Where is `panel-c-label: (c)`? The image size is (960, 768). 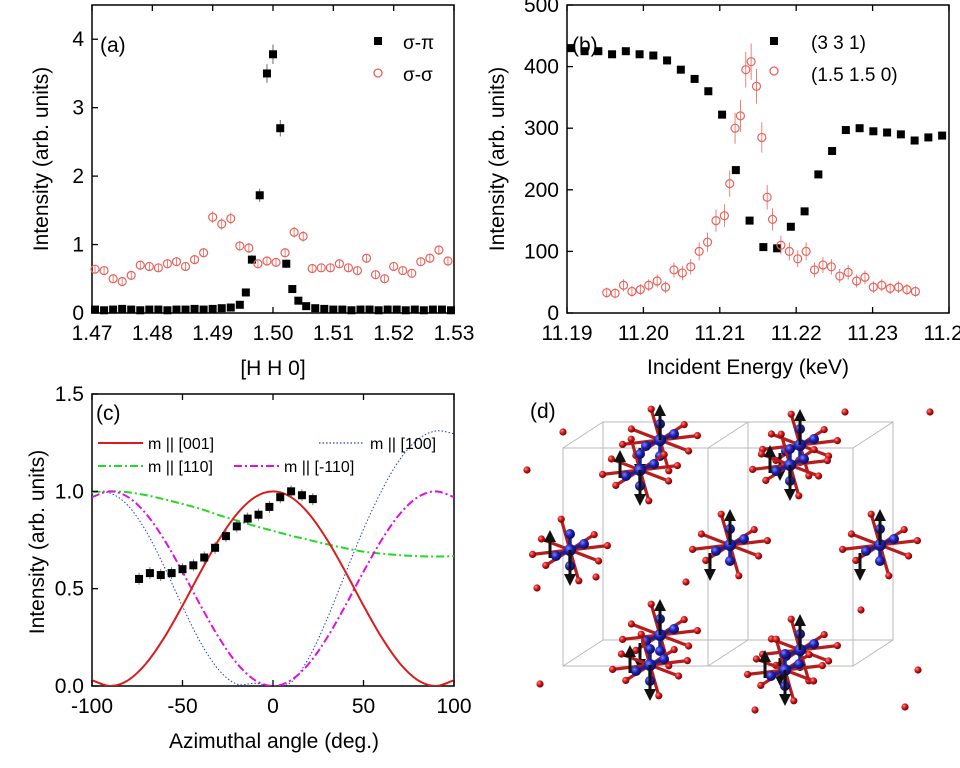 panel-c-label: (c) is located at coordinates (108, 413).